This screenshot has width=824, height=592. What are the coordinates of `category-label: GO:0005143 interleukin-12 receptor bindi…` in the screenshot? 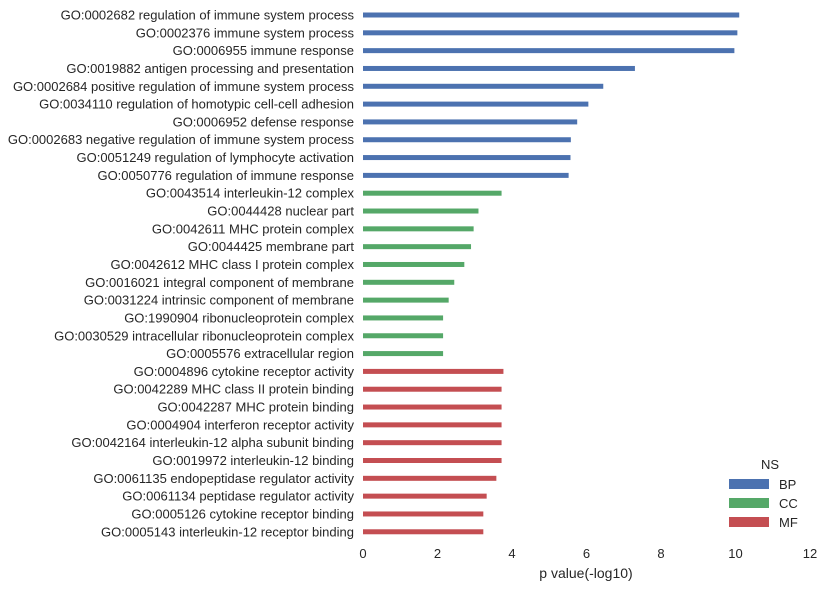 It's located at (227, 531).